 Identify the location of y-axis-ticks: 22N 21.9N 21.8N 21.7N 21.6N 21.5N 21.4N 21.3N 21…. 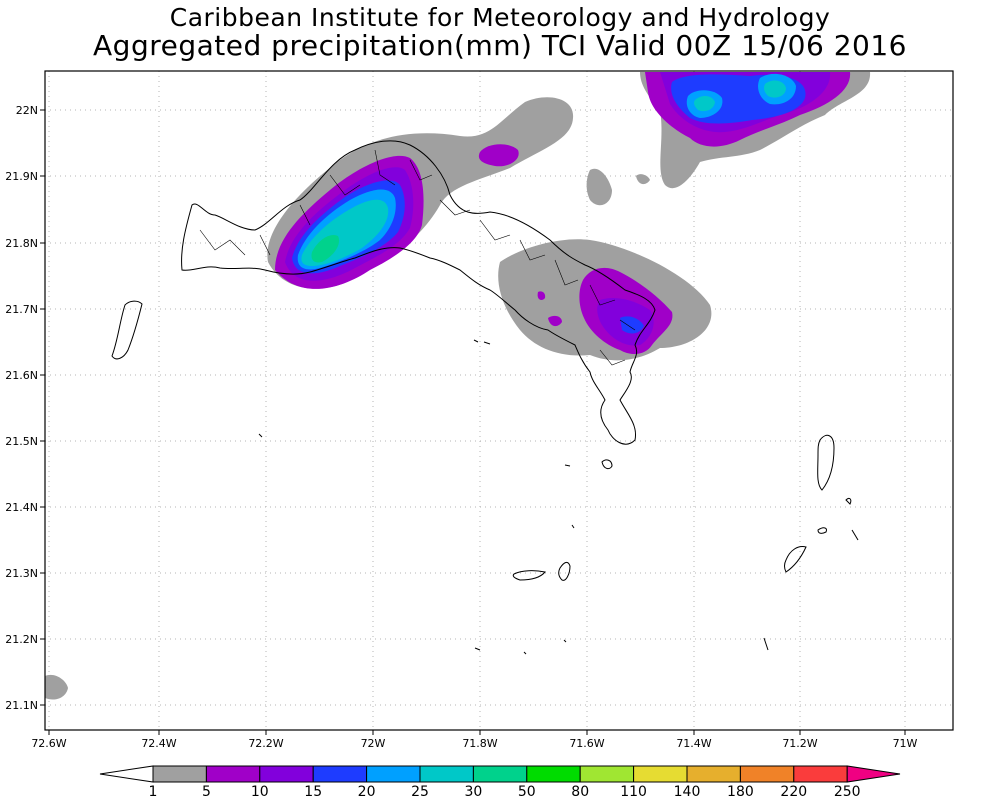
(25, 408).